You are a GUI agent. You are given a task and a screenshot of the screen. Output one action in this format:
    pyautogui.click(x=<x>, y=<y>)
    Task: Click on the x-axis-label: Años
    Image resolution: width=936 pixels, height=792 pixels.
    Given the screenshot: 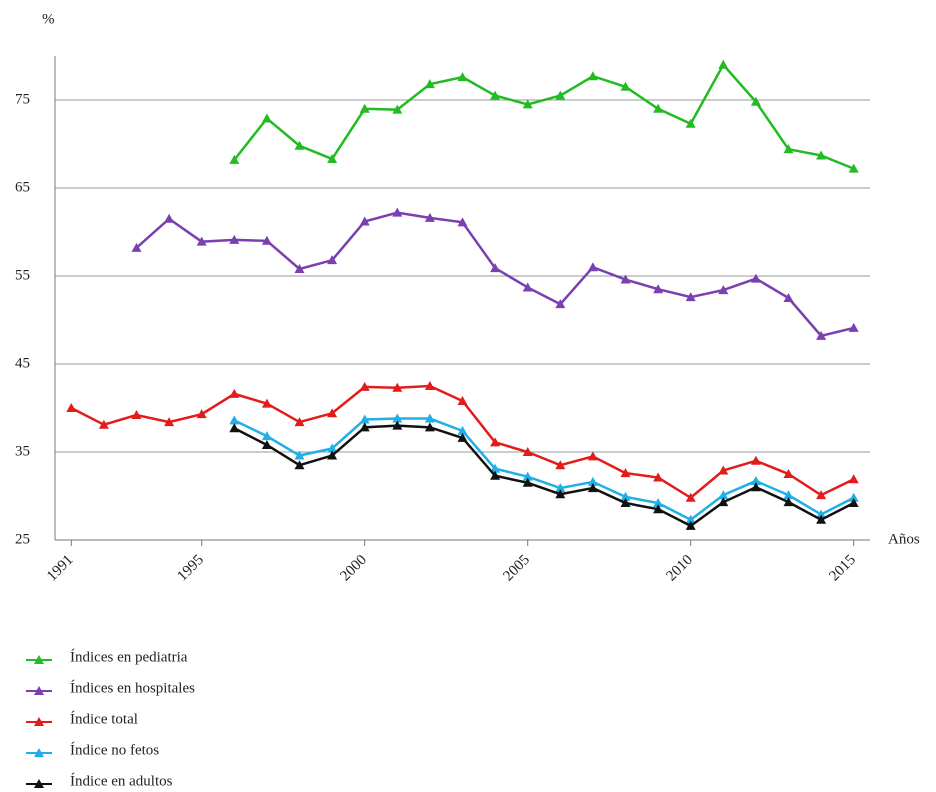 What is the action you would take?
    pyautogui.click(x=904, y=539)
    